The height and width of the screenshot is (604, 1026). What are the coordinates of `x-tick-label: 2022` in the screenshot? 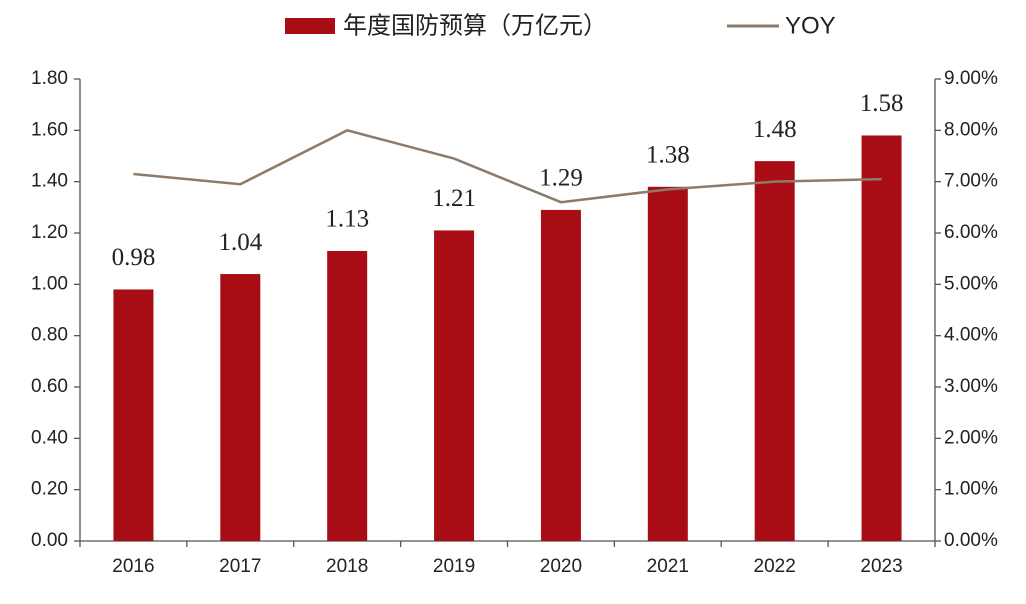 It's located at (775, 566).